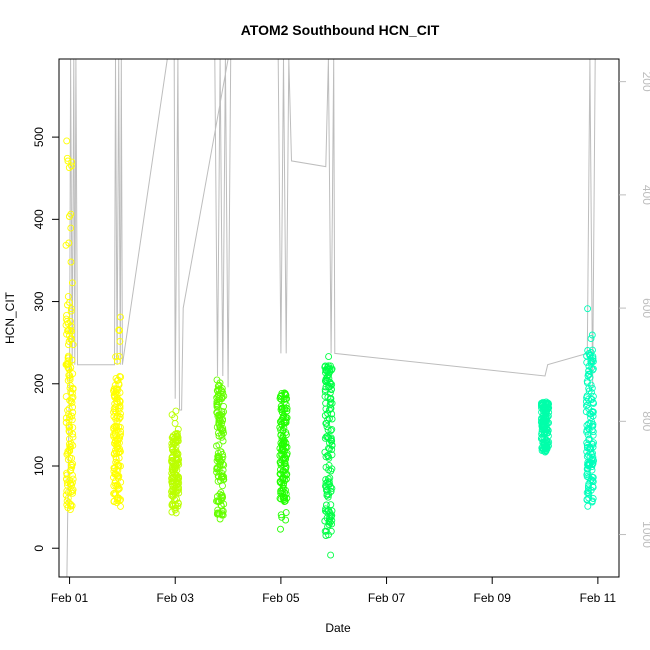  I want to click on y-tick-label: 400, so click(39, 219).